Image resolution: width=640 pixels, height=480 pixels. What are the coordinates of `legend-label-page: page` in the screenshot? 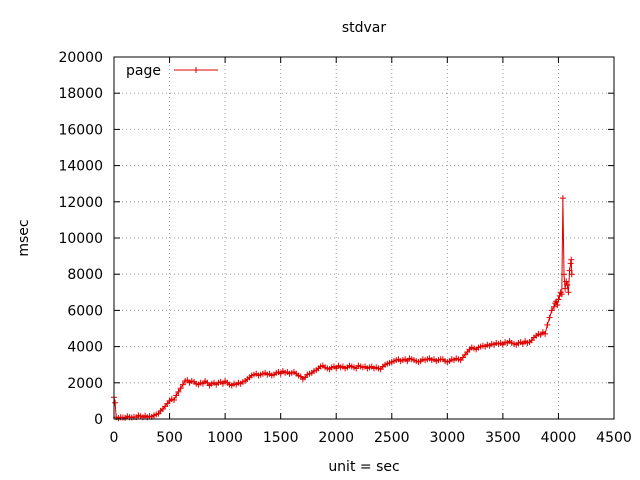 It's located at (143, 71).